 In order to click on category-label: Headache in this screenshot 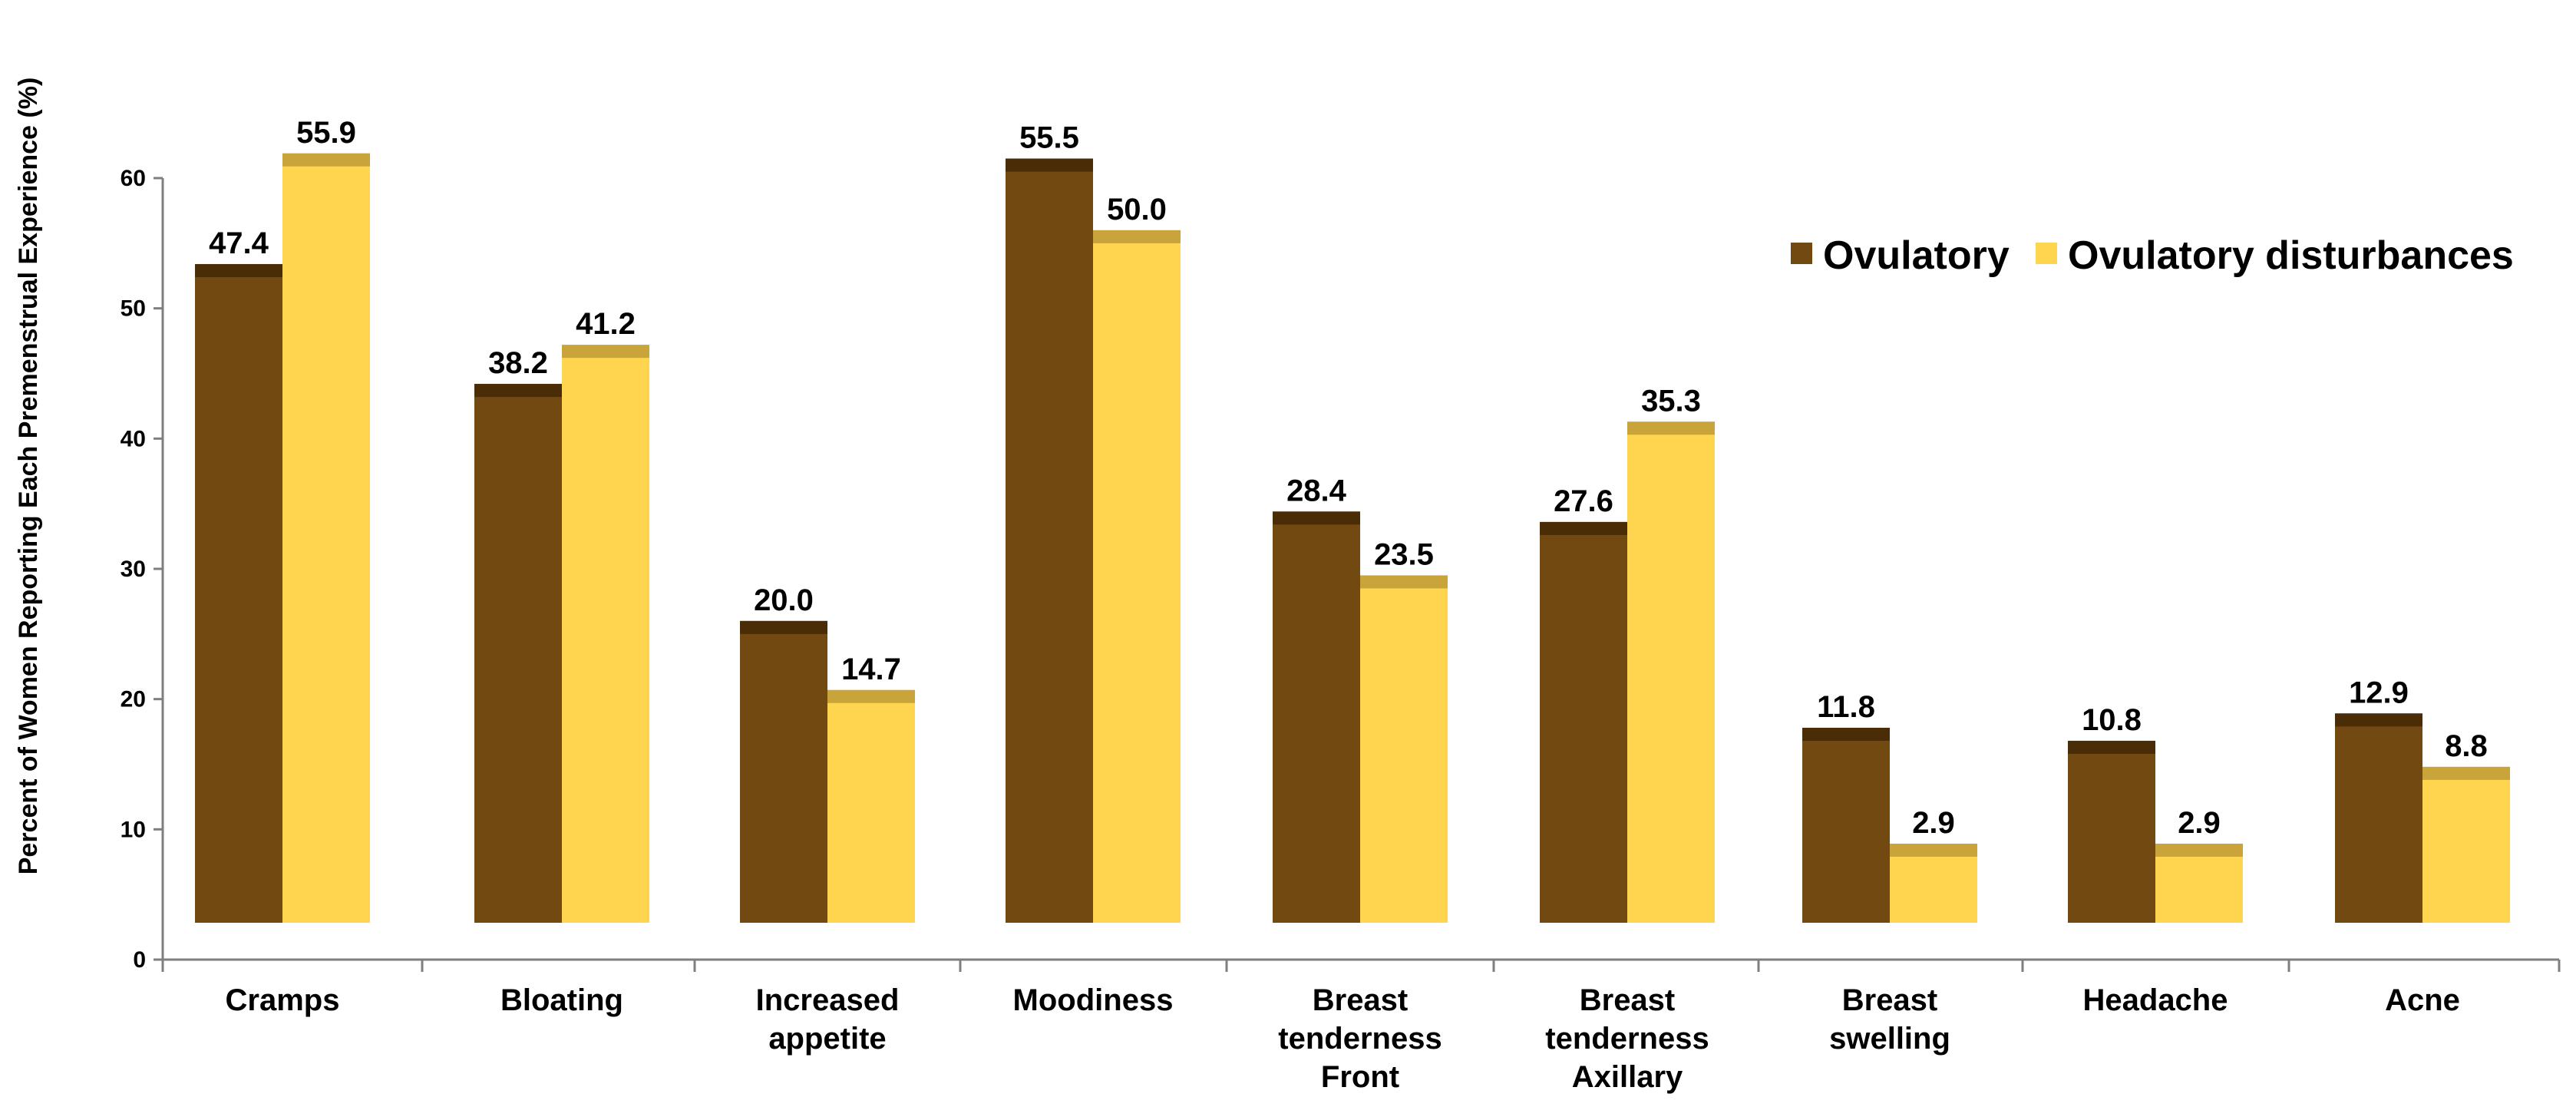, I will do `click(2155, 1000)`.